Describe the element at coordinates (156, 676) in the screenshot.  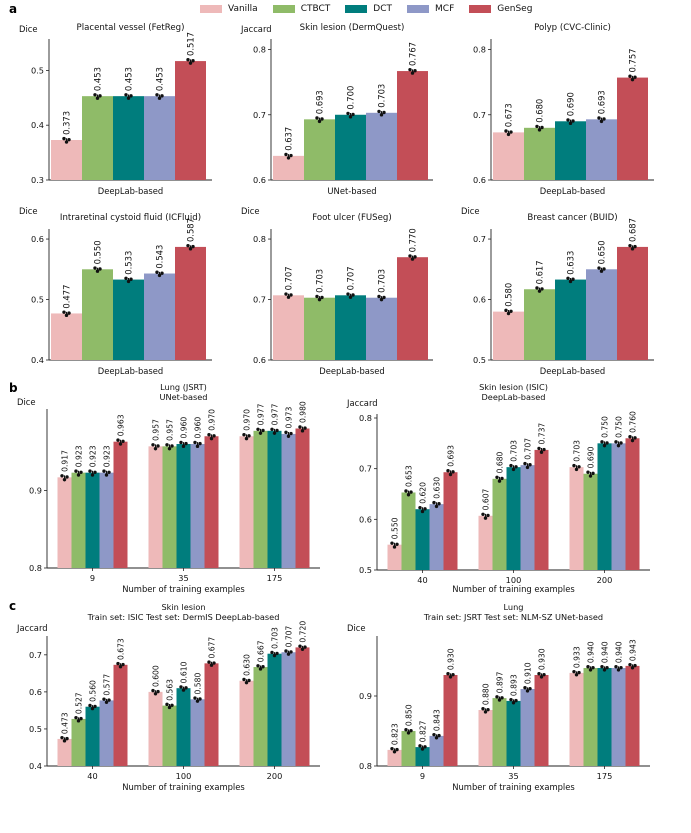
I see `value-label: 0.600` at that location.